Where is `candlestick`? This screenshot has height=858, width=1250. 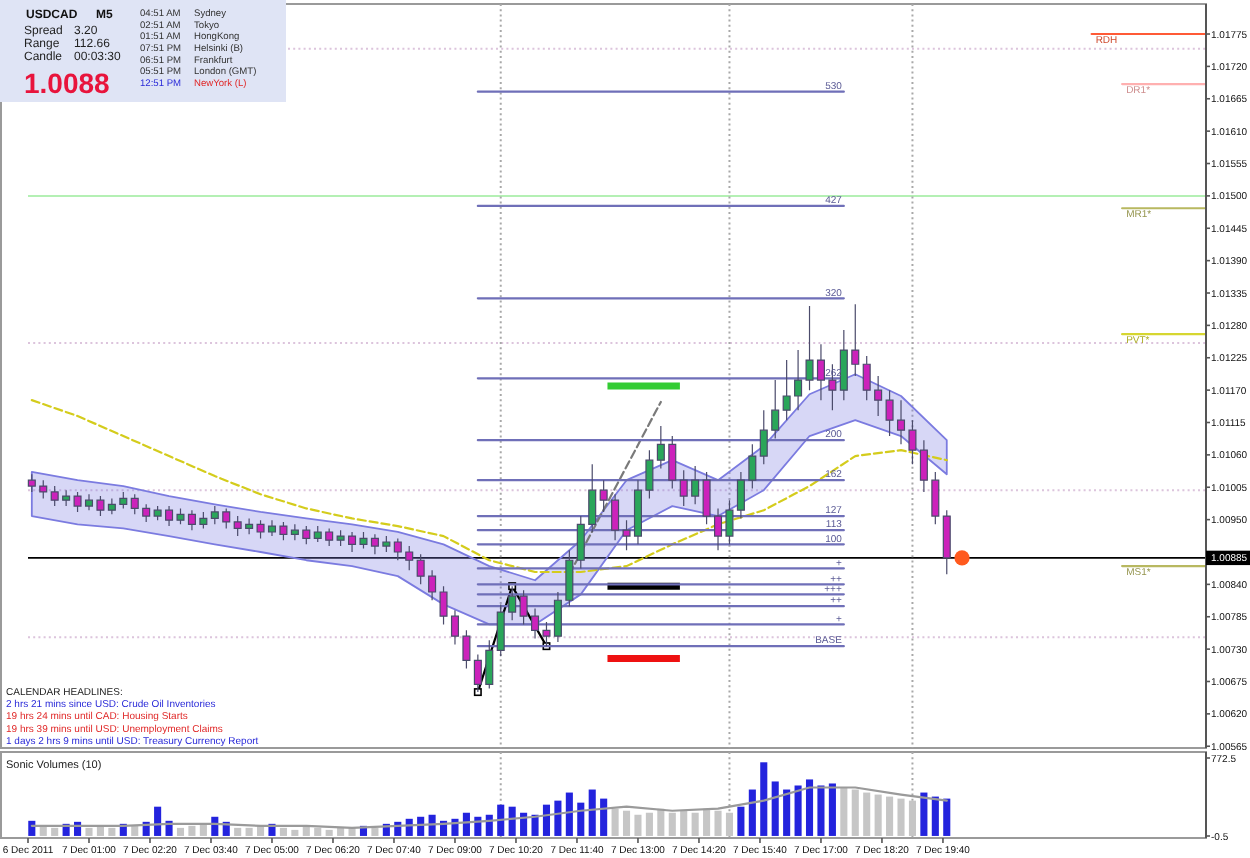
candlestick is located at coordinates (946, 542).